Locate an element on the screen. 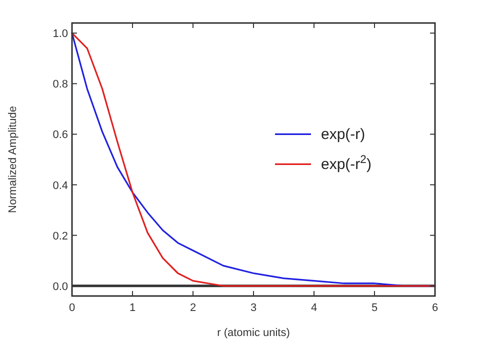  y-tick-label: 0.6 is located at coordinates (60, 135).